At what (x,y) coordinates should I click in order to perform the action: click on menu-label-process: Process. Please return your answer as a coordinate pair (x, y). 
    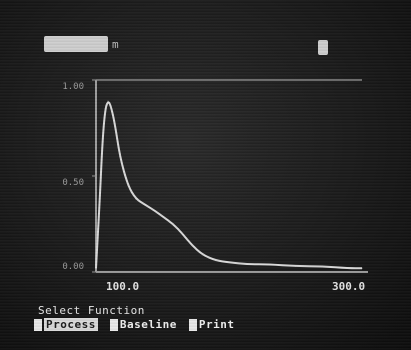
    Looking at the image, I should click on (71, 324).